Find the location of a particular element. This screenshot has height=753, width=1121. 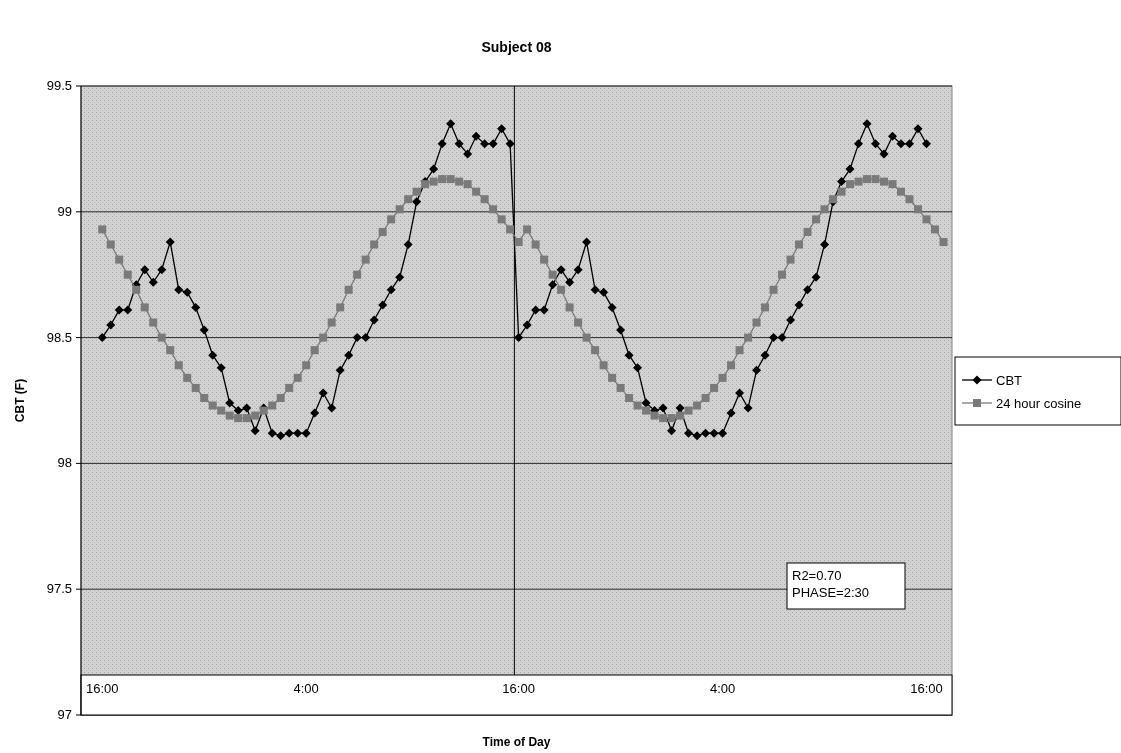

chart-title: Subject 08 is located at coordinates (516, 47).